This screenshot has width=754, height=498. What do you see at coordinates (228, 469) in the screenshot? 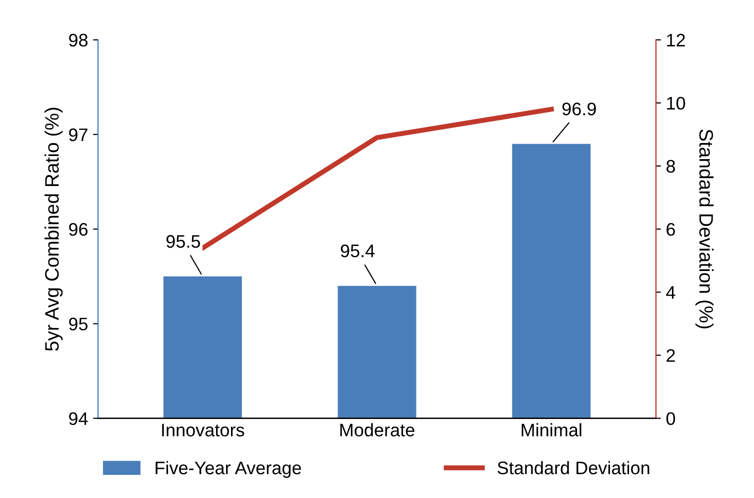
I see `legend-label: Five-Year Average` at bounding box center [228, 469].